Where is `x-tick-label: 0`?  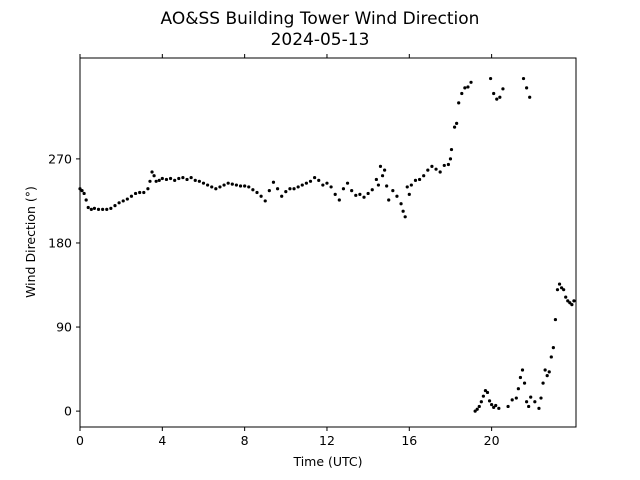 x-tick-label: 0 is located at coordinates (80, 440).